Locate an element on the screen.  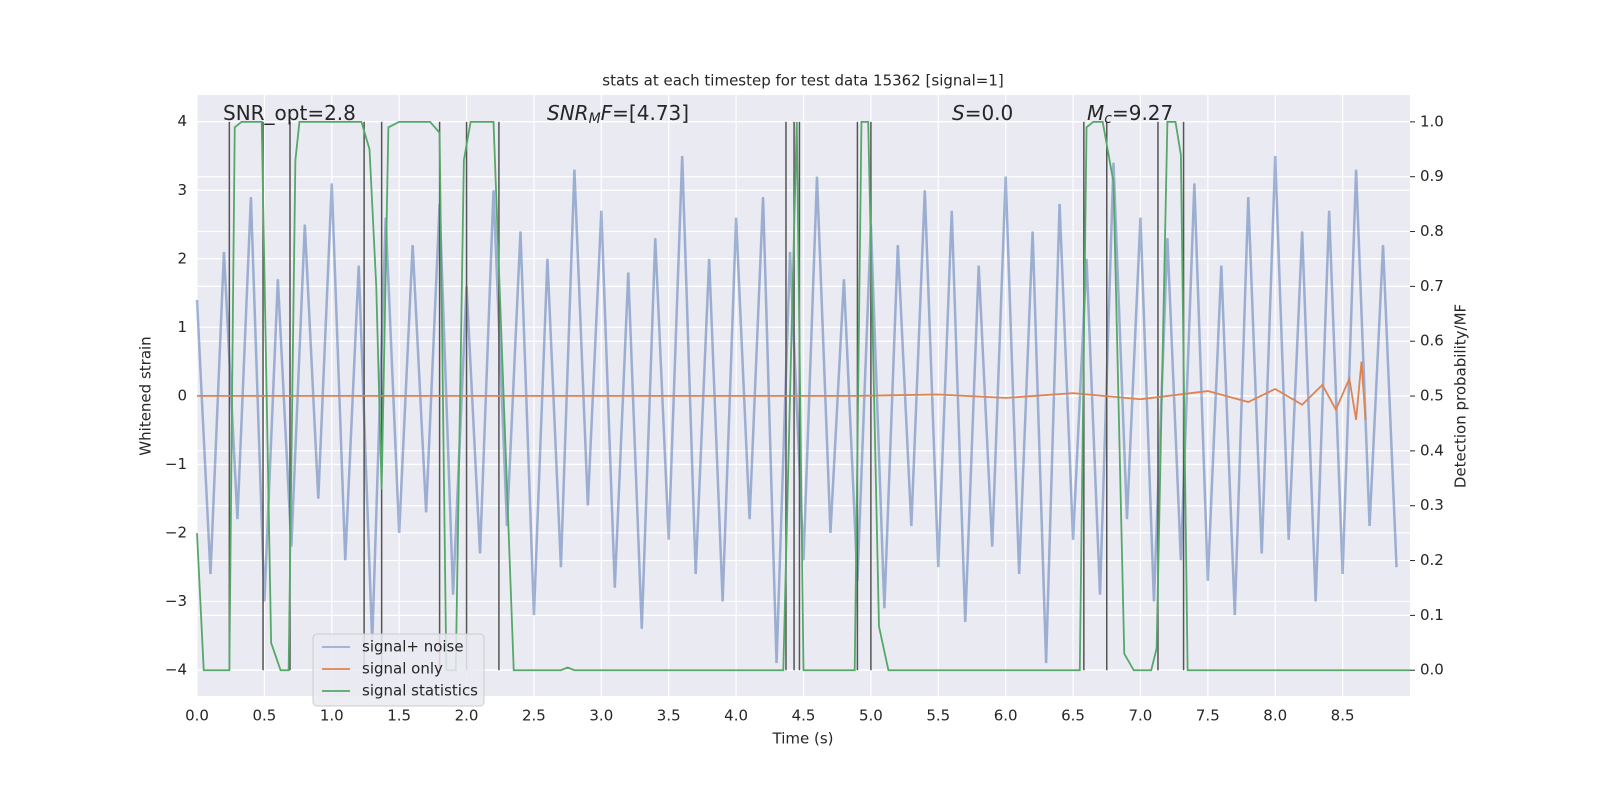
x-tick-label: 6.5 is located at coordinates (1073, 716).